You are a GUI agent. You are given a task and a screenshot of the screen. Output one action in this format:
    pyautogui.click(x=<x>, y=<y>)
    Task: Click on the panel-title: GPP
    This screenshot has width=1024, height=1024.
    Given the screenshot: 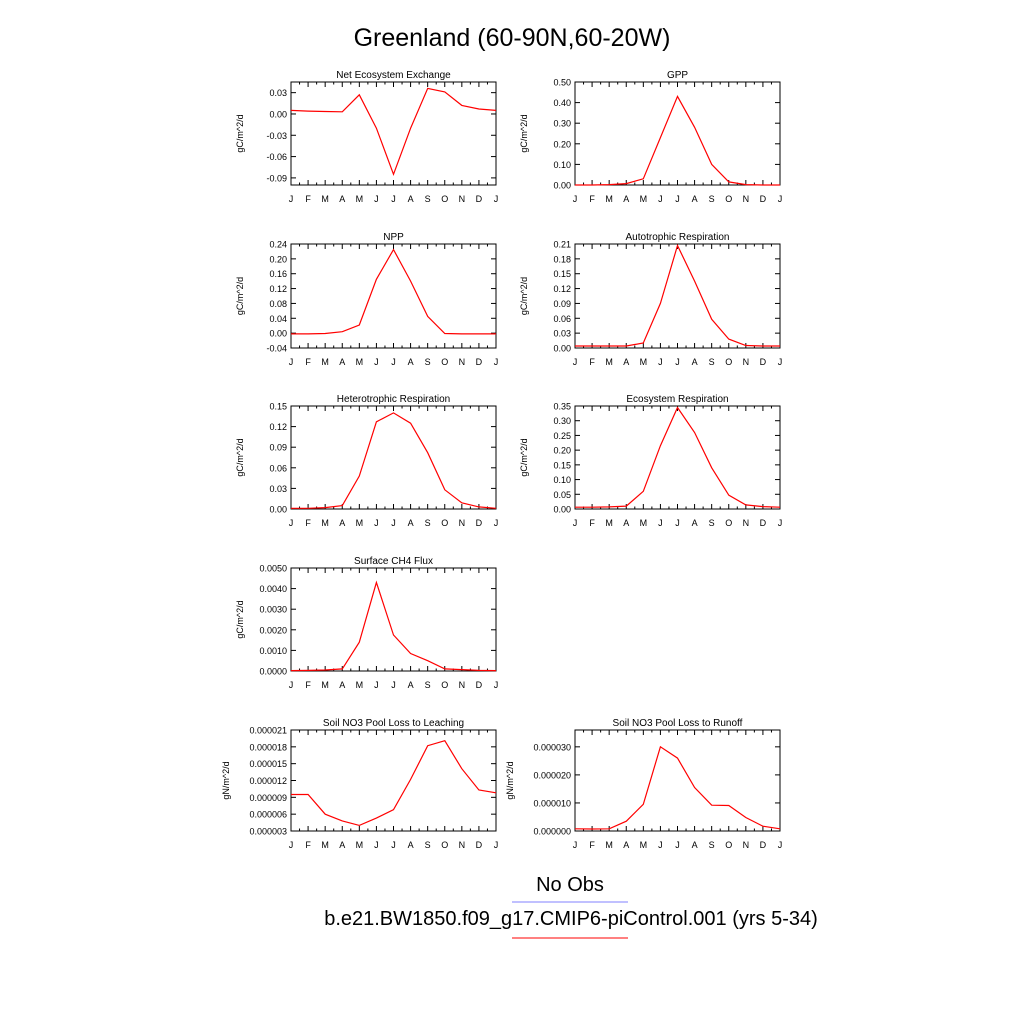 What is the action you would take?
    pyautogui.click(x=677, y=75)
    